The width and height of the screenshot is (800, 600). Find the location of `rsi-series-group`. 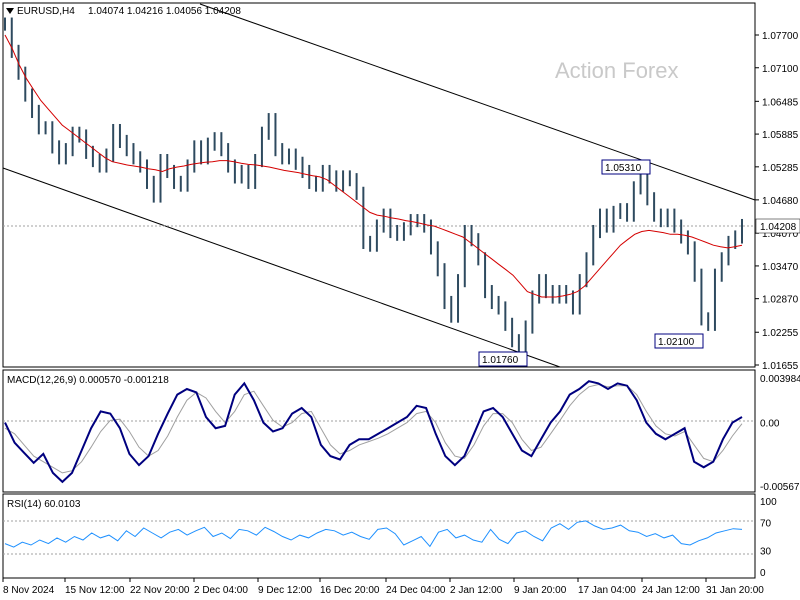

rsi-series-group is located at coordinates (373, 534).